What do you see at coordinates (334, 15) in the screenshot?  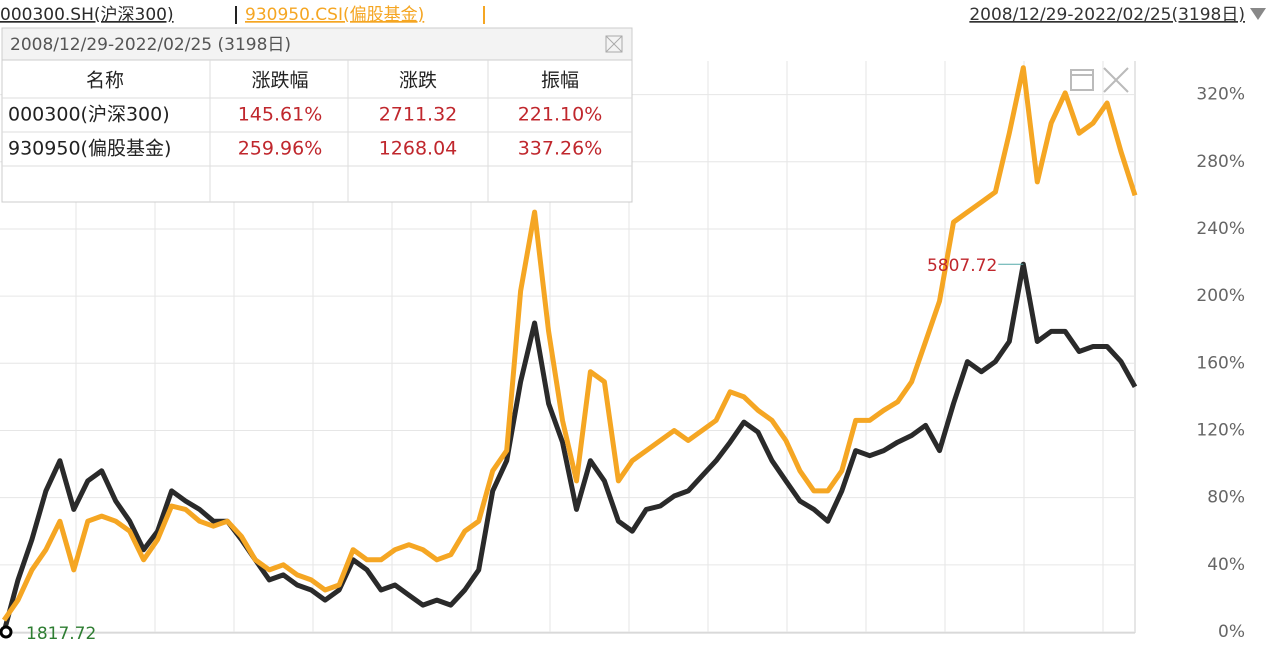 I see `series-code: 930950.CSI(偏股基金)` at bounding box center [334, 15].